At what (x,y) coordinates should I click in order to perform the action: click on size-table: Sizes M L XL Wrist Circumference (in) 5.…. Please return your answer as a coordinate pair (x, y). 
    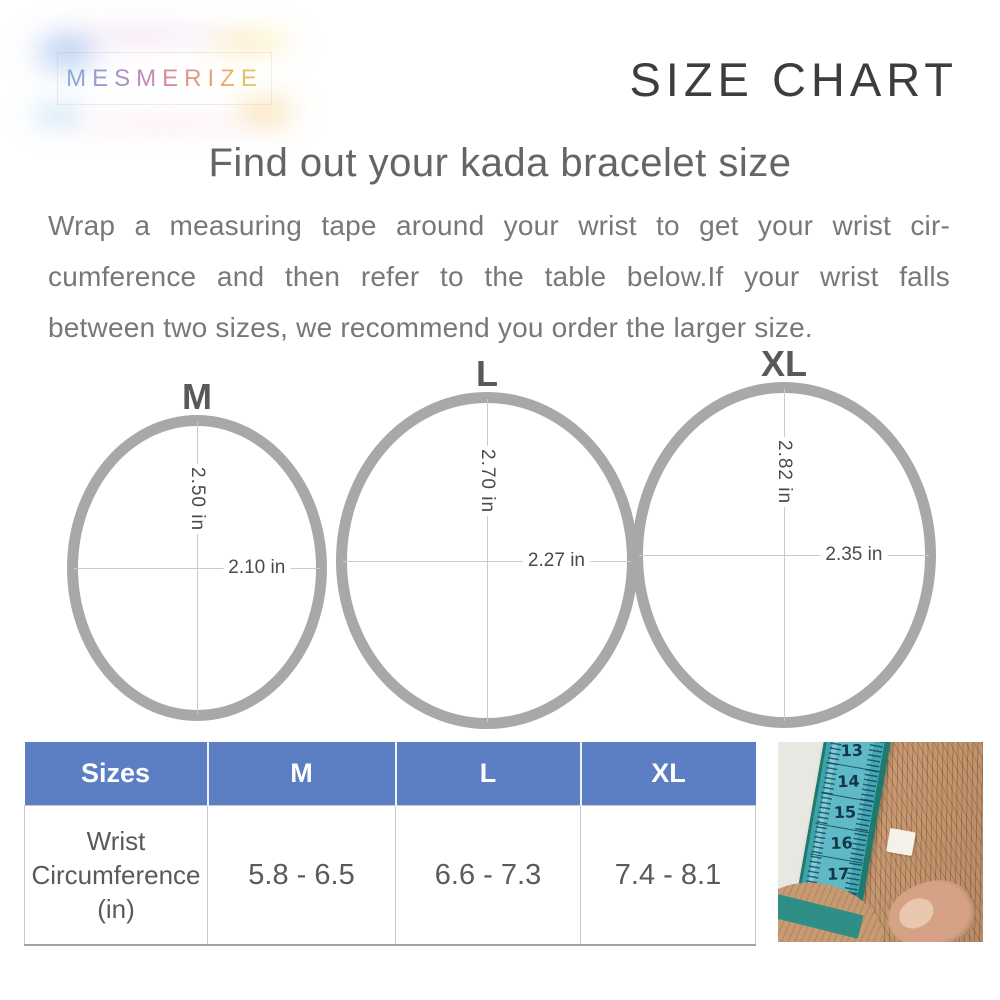
    Looking at the image, I should click on (390, 844).